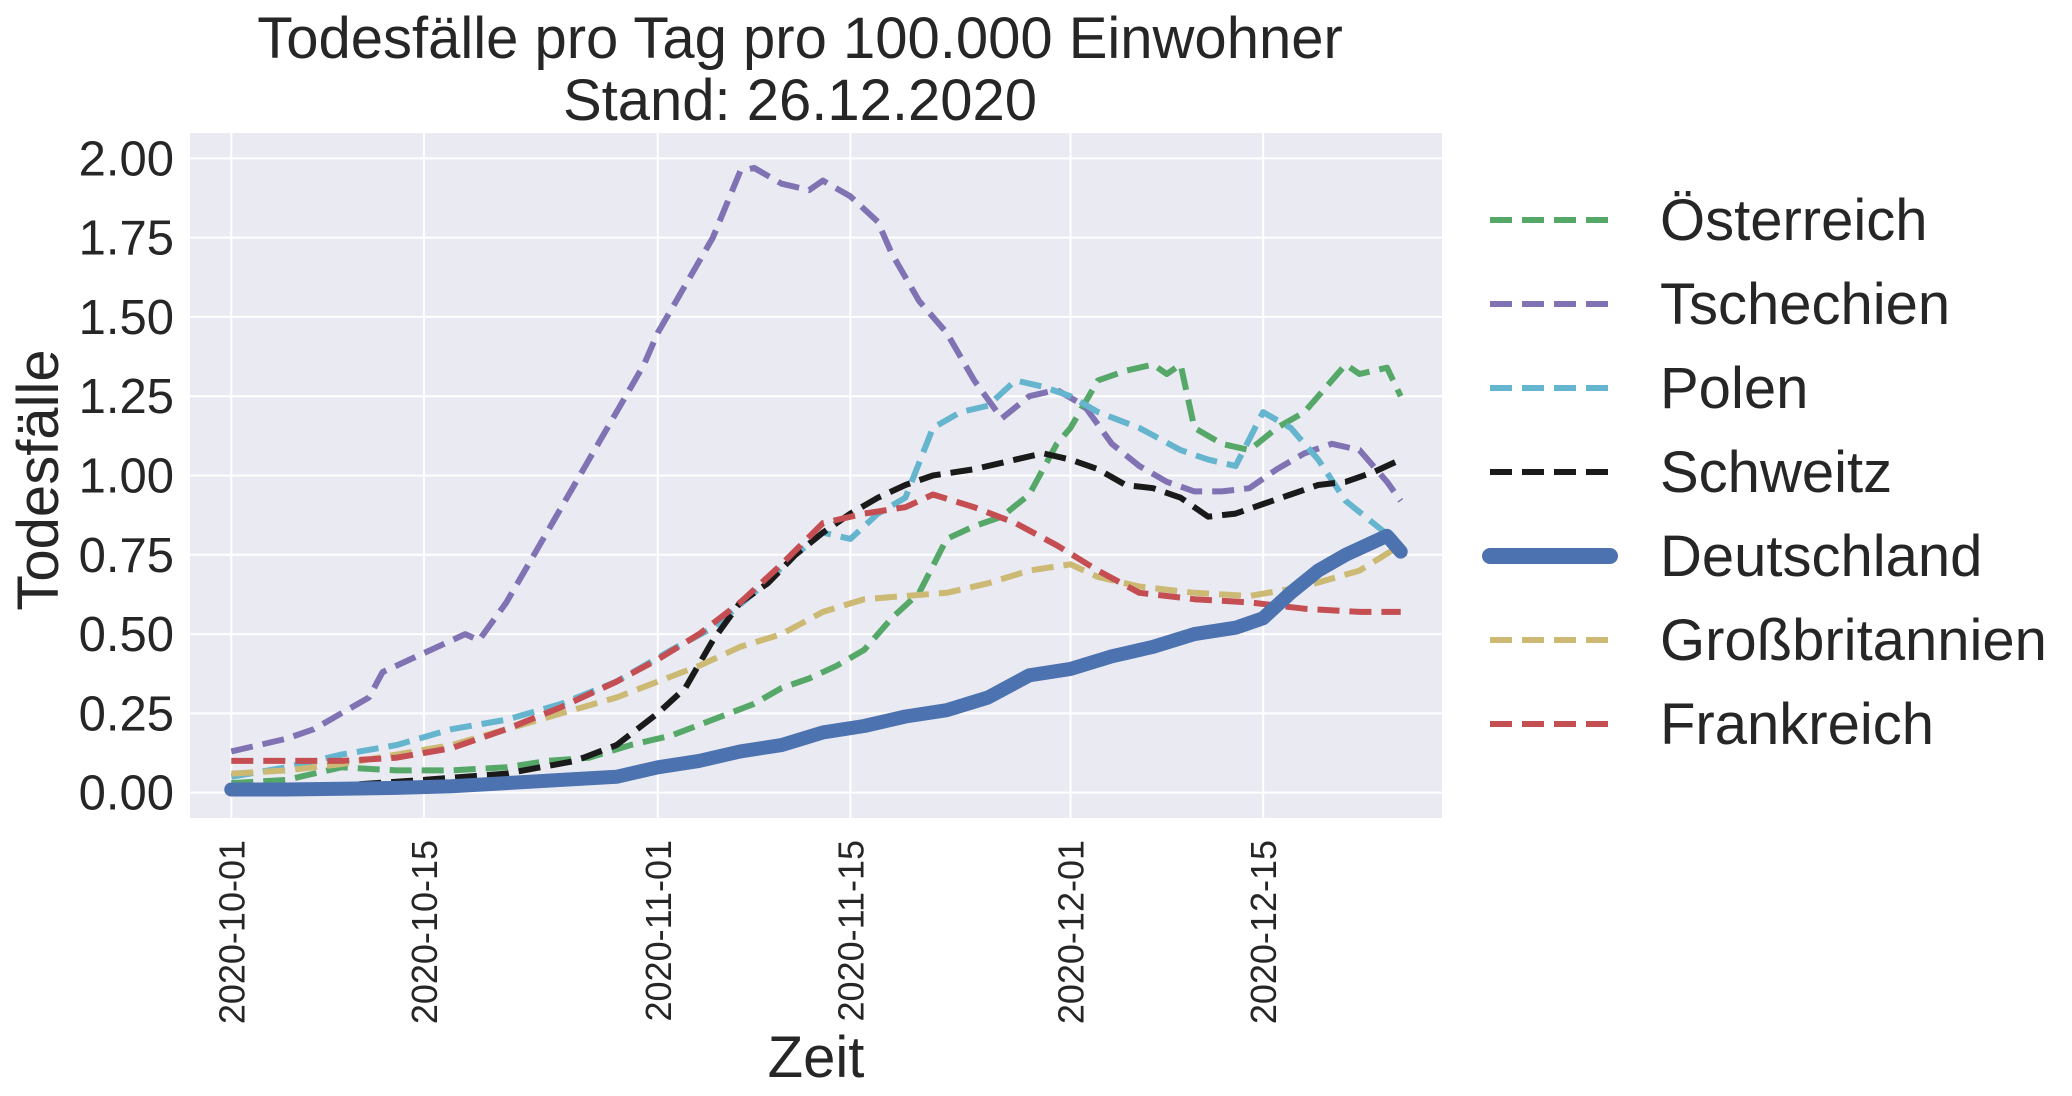 This screenshot has height=1096, width=2072. Describe the element at coordinates (1821, 556) in the screenshot. I see `legend-label: Deutschland` at that location.